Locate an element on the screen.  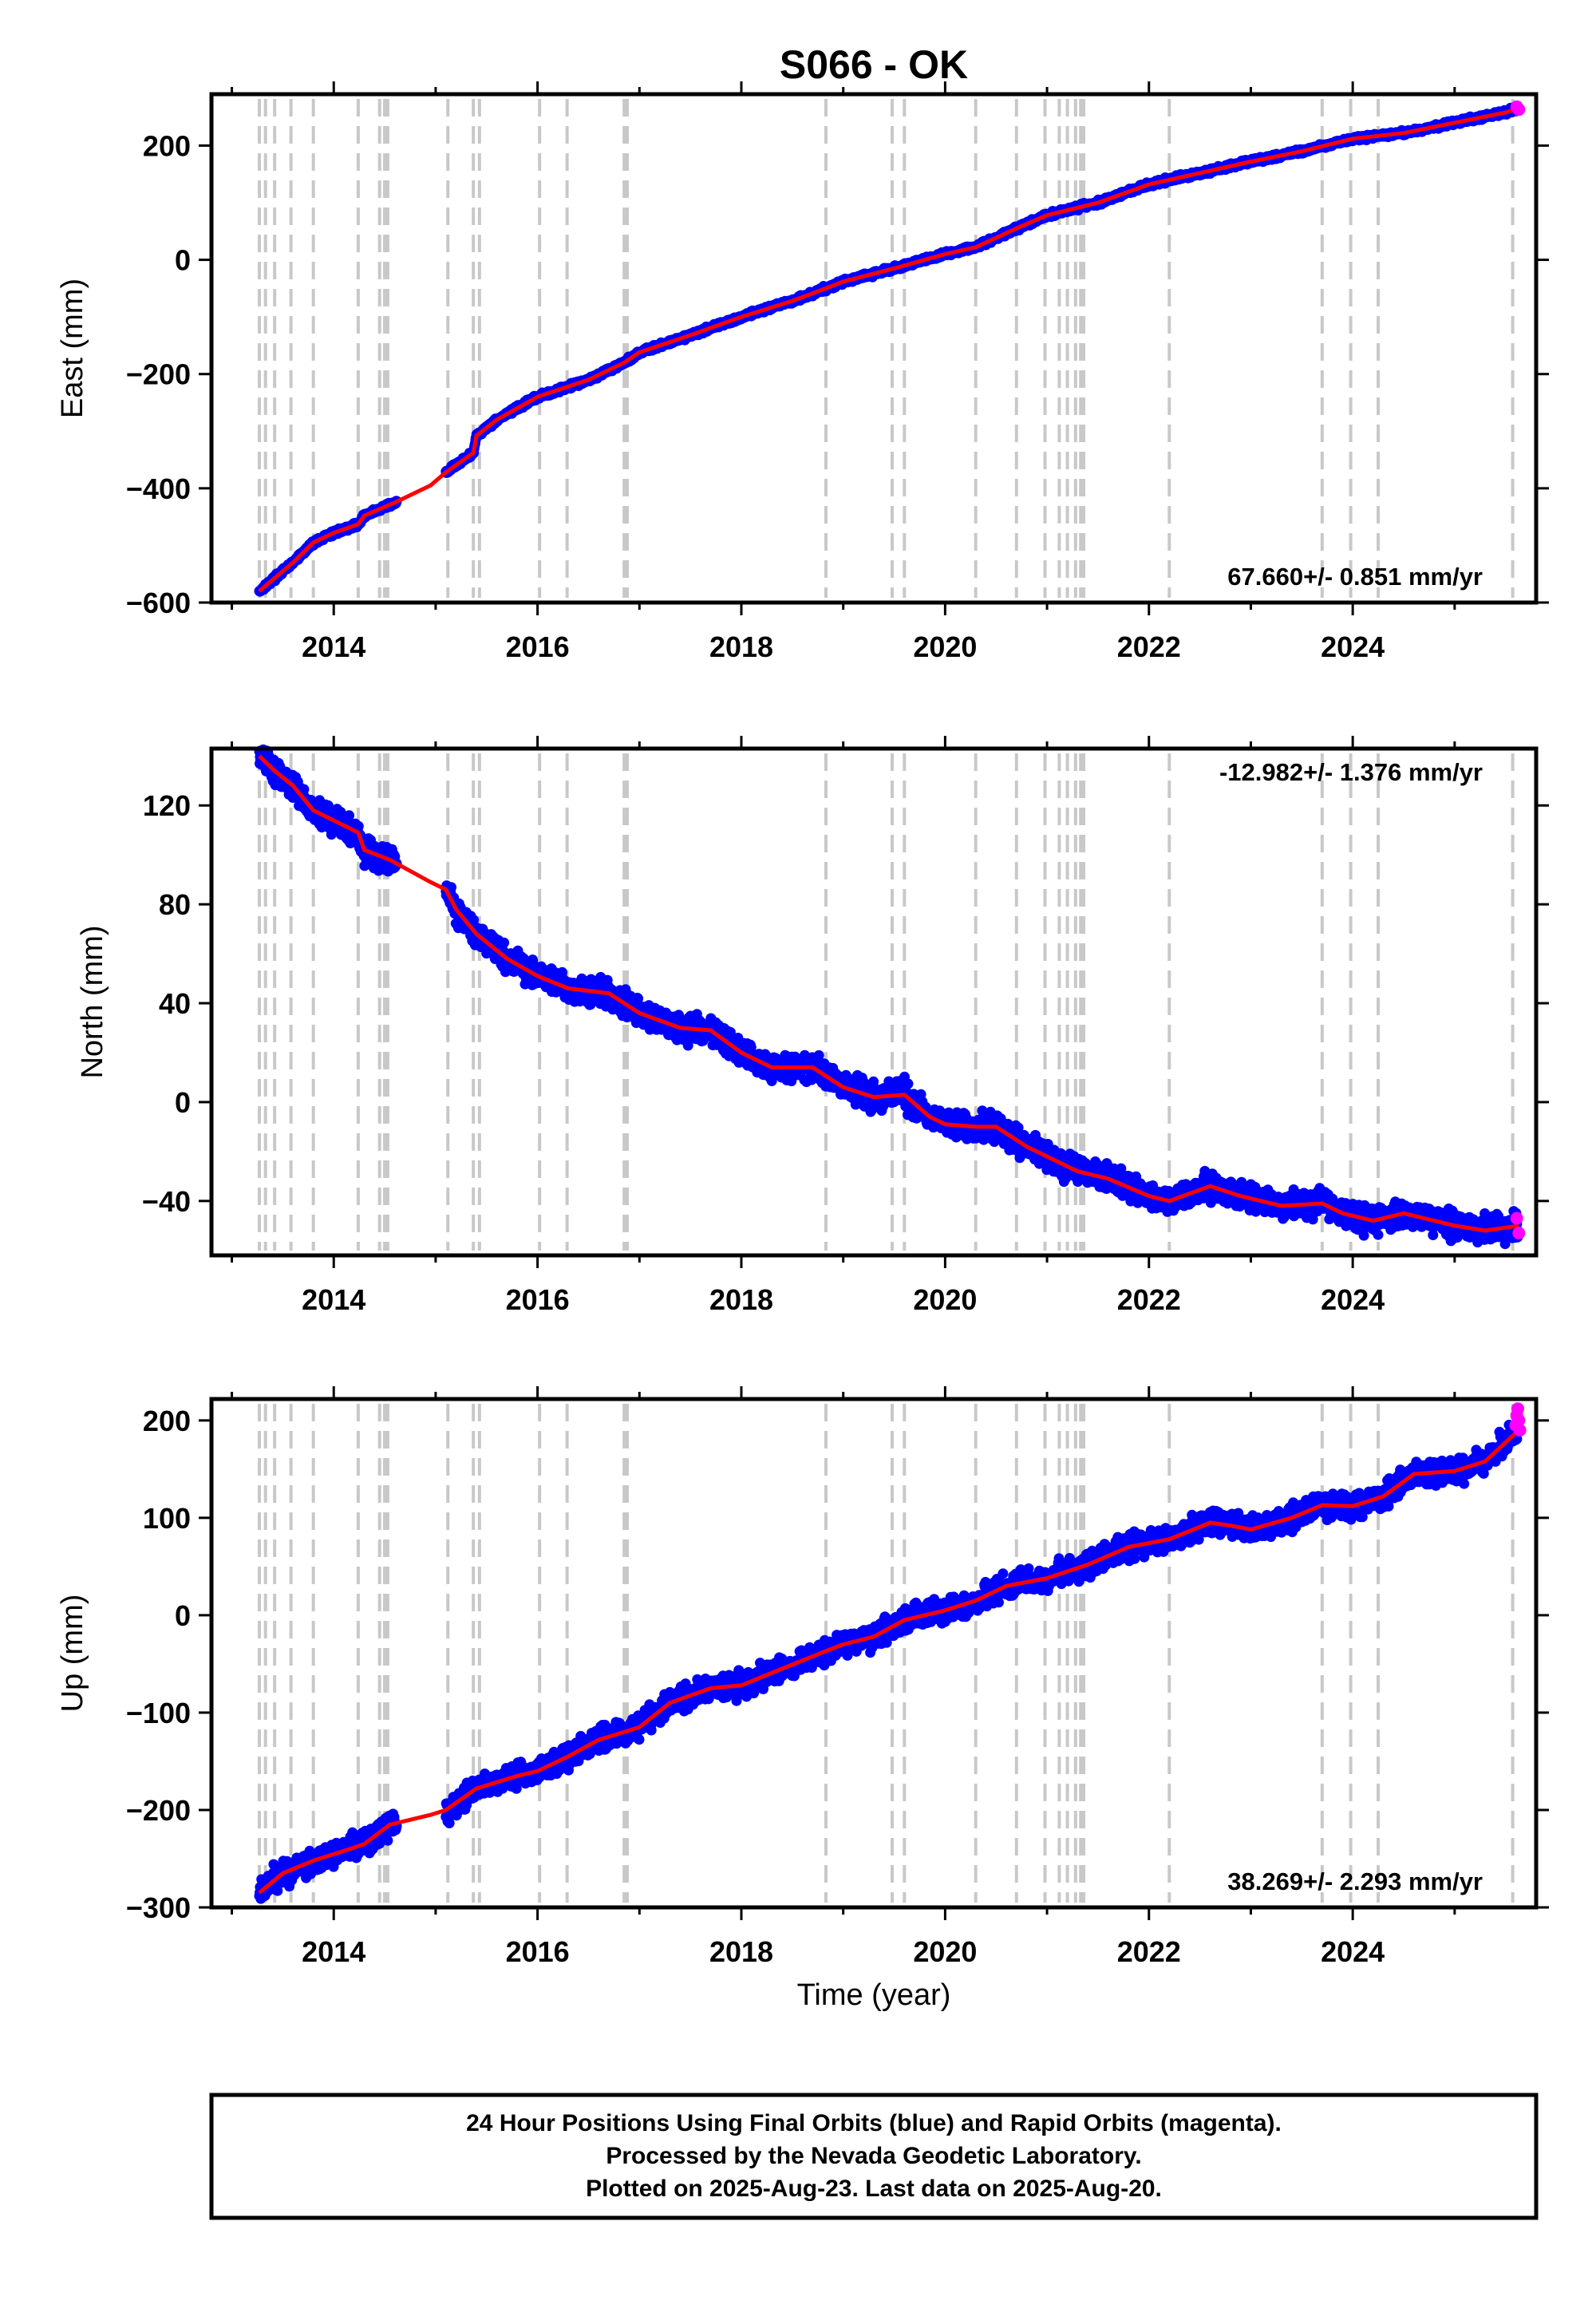
east-x-tick-label: 2020 is located at coordinates (945, 646).